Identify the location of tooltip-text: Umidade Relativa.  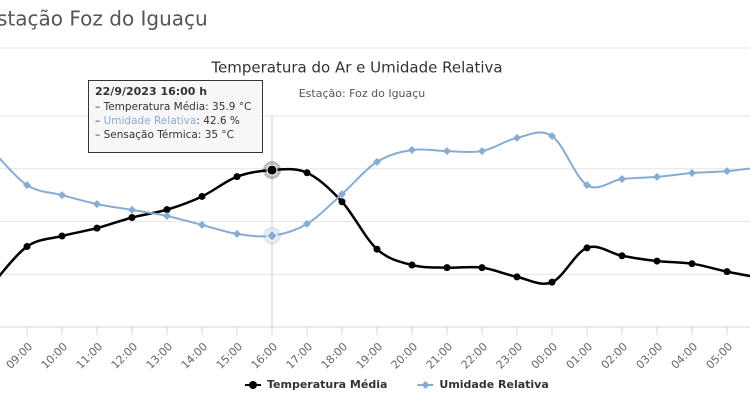
(150, 121).